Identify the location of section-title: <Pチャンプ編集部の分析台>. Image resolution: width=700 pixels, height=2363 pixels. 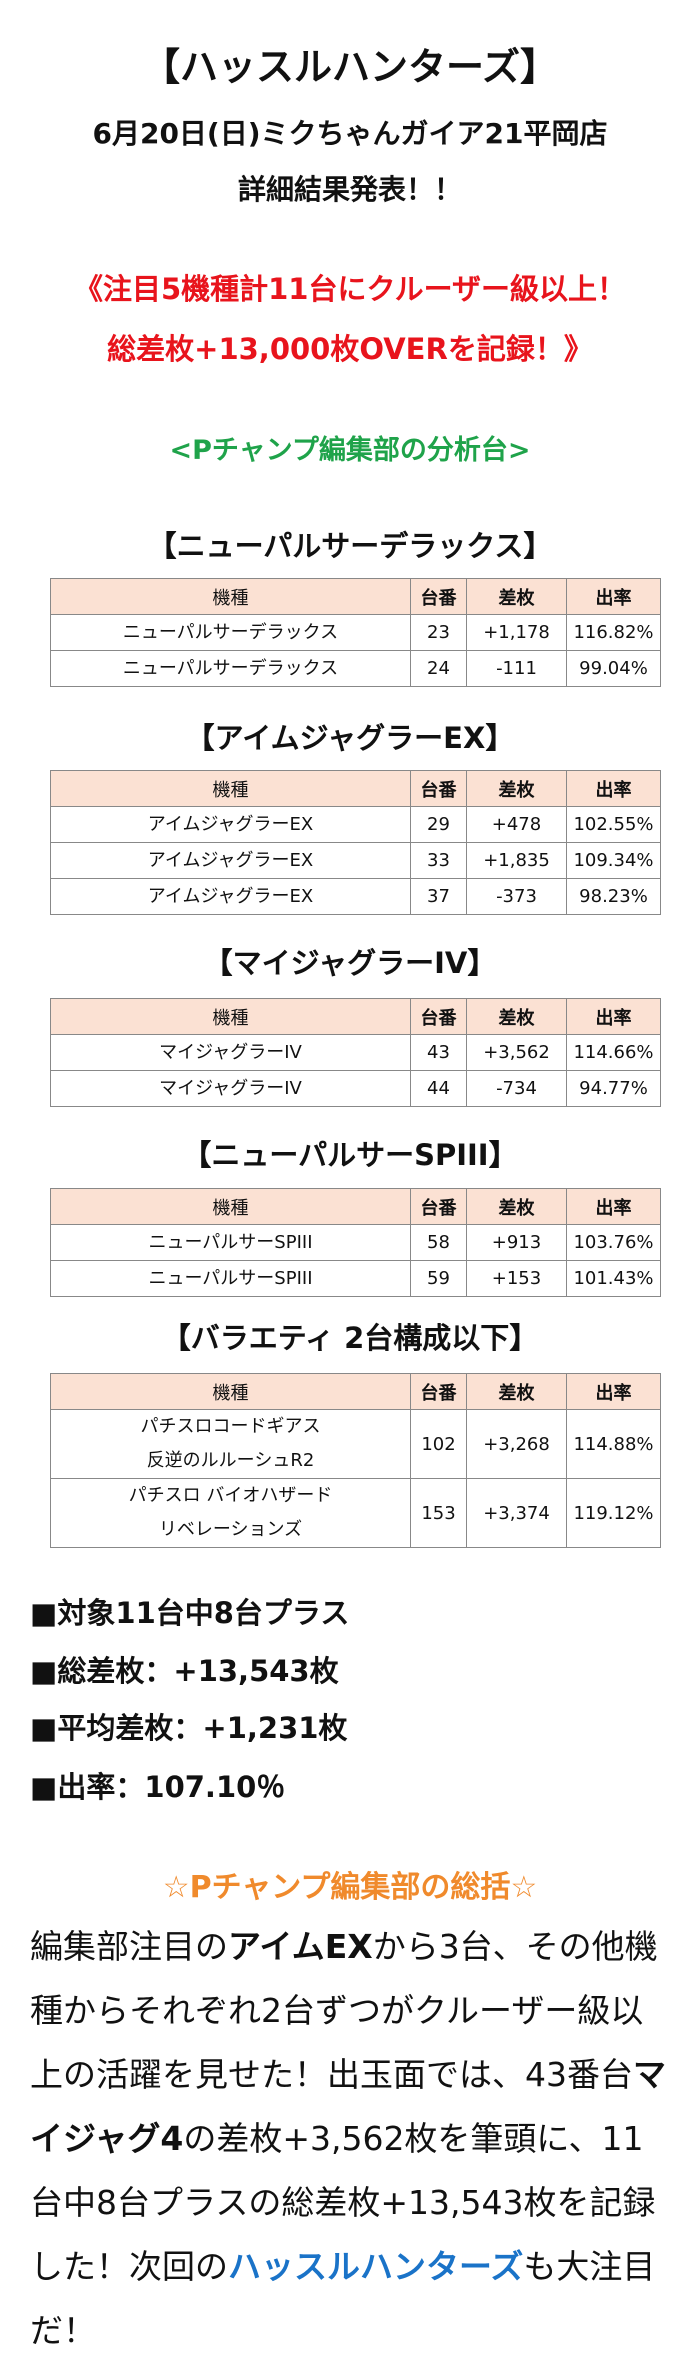
(350, 450).